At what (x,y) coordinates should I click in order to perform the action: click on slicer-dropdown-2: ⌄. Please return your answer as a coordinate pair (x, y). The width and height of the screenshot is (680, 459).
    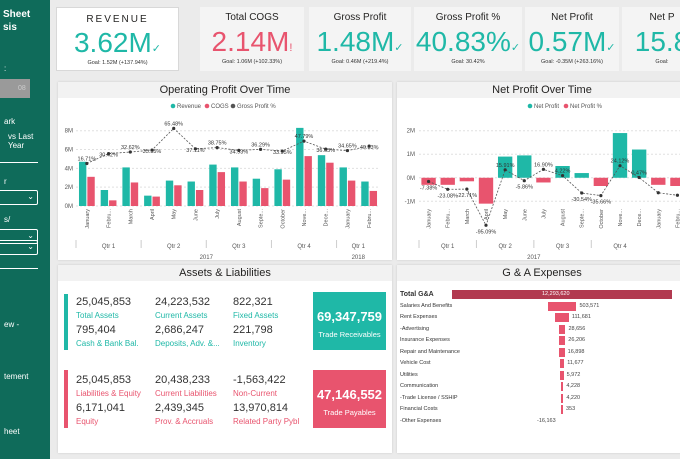
    Looking at the image, I should click on (19, 236).